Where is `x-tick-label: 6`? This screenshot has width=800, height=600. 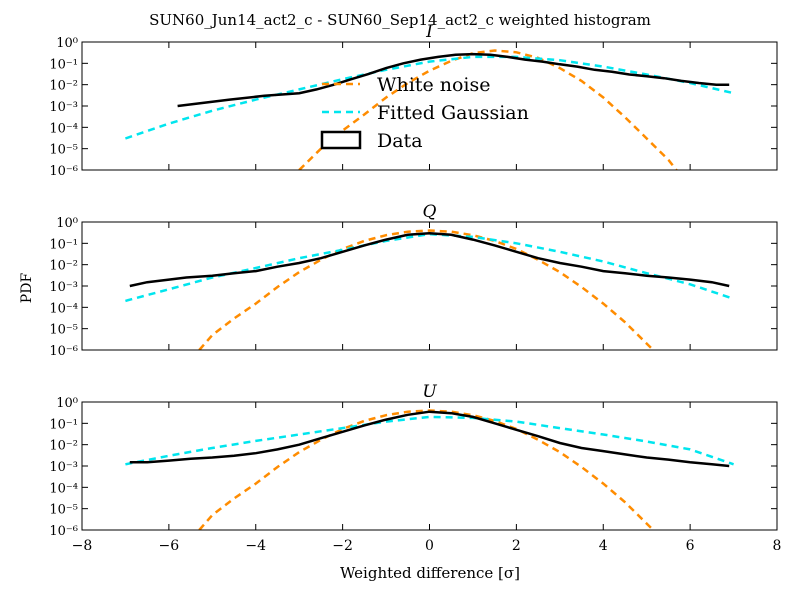 x-tick-label: 6 is located at coordinates (690, 546).